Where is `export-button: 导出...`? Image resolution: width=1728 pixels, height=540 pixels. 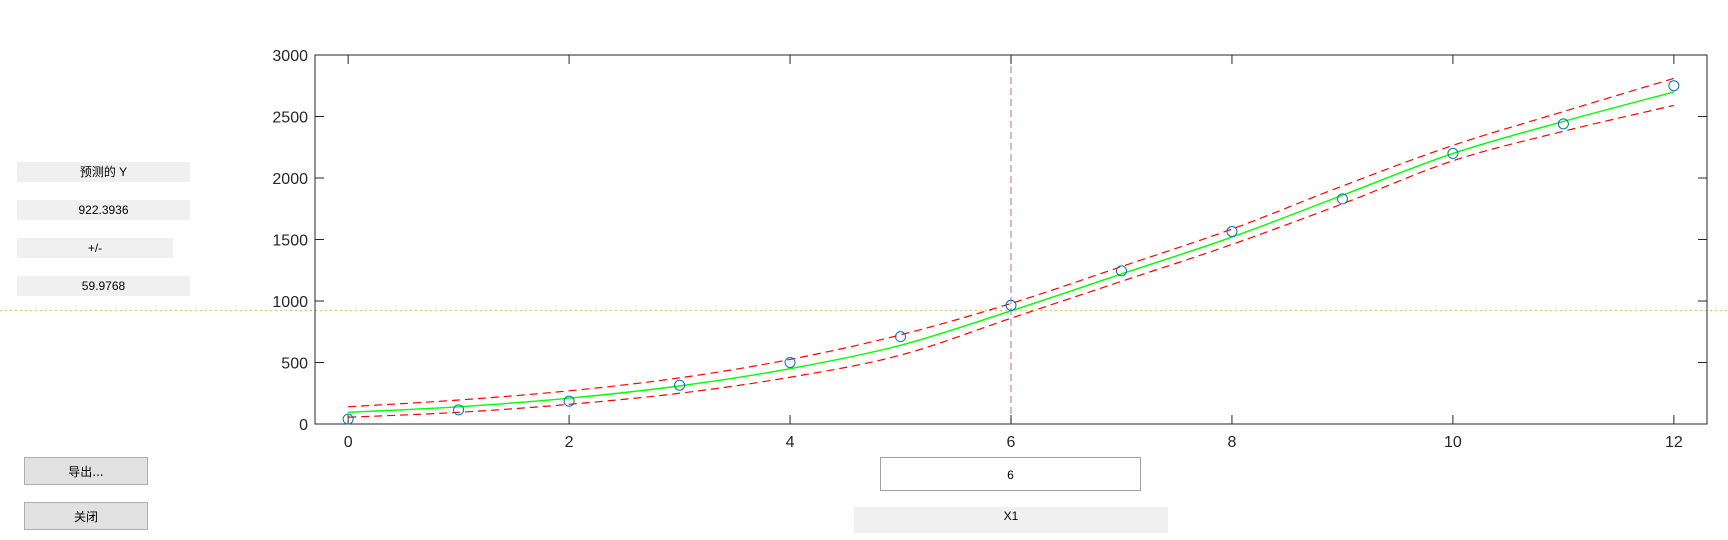
export-button: 导出... is located at coordinates (86, 471).